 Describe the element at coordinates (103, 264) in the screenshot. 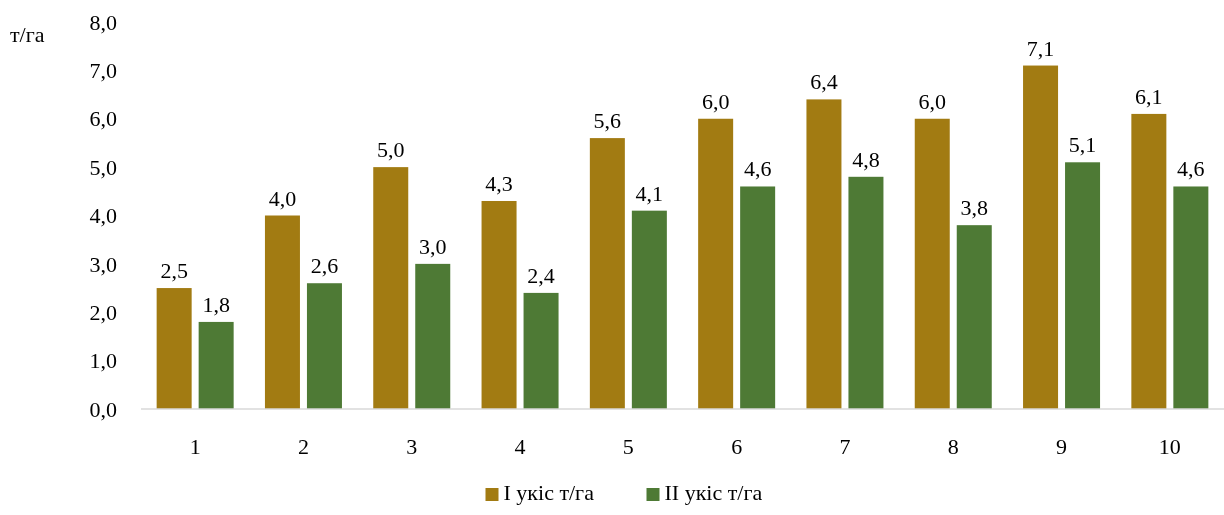

I see `y-tick-label: 3,0` at that location.